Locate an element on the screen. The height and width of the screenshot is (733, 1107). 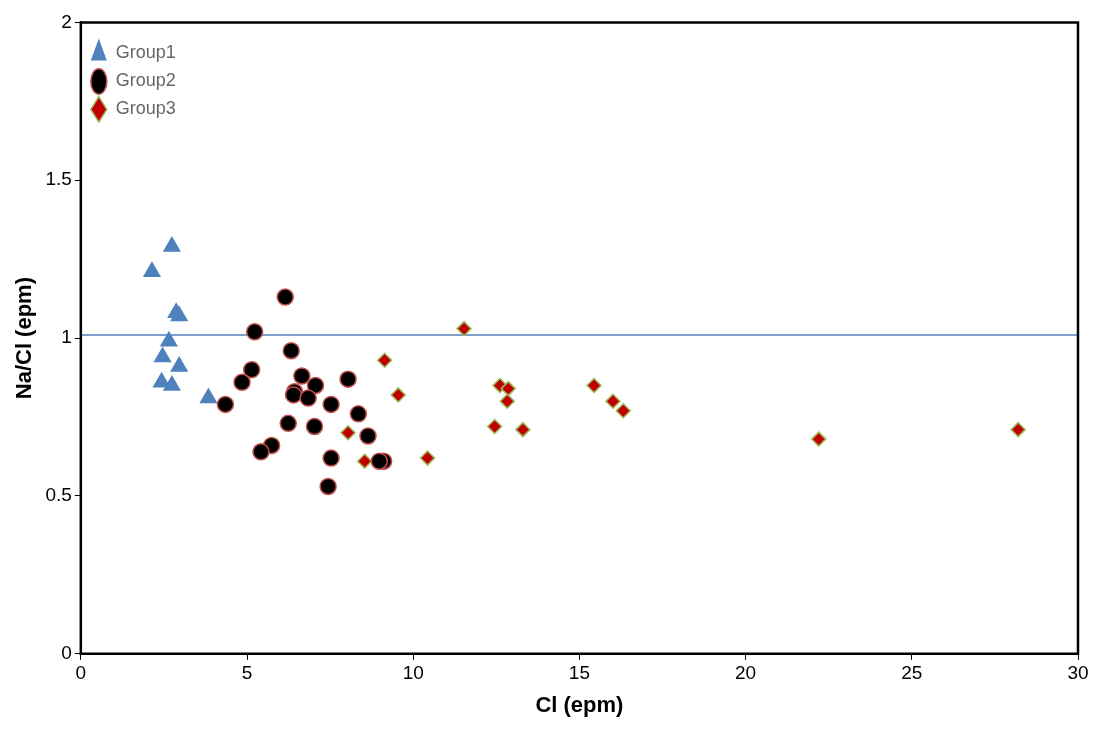
x-tick-label: 5 is located at coordinates (247, 673).